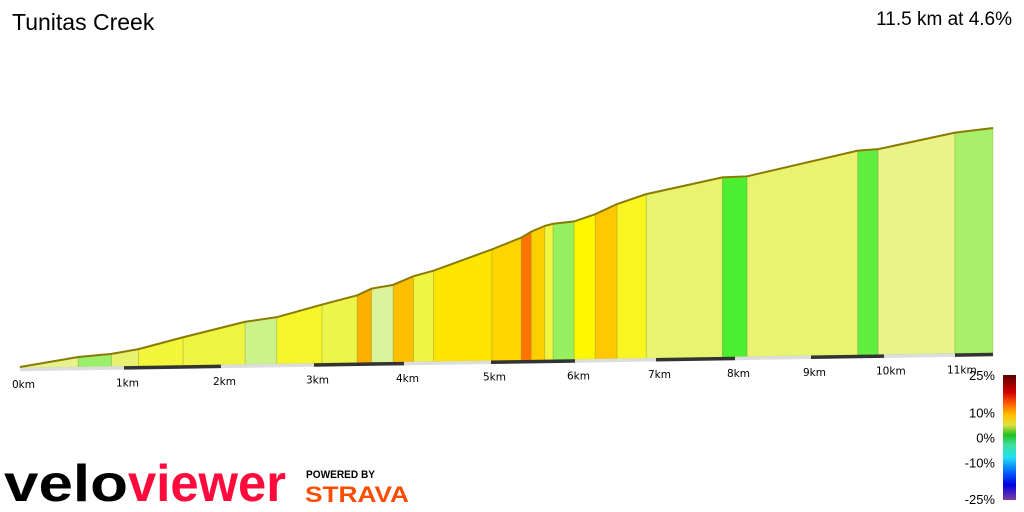 This screenshot has height=512, width=1024. What do you see at coordinates (944, 19) in the screenshot?
I see `climb-summary: 11.5 km at 4.6%` at bounding box center [944, 19].